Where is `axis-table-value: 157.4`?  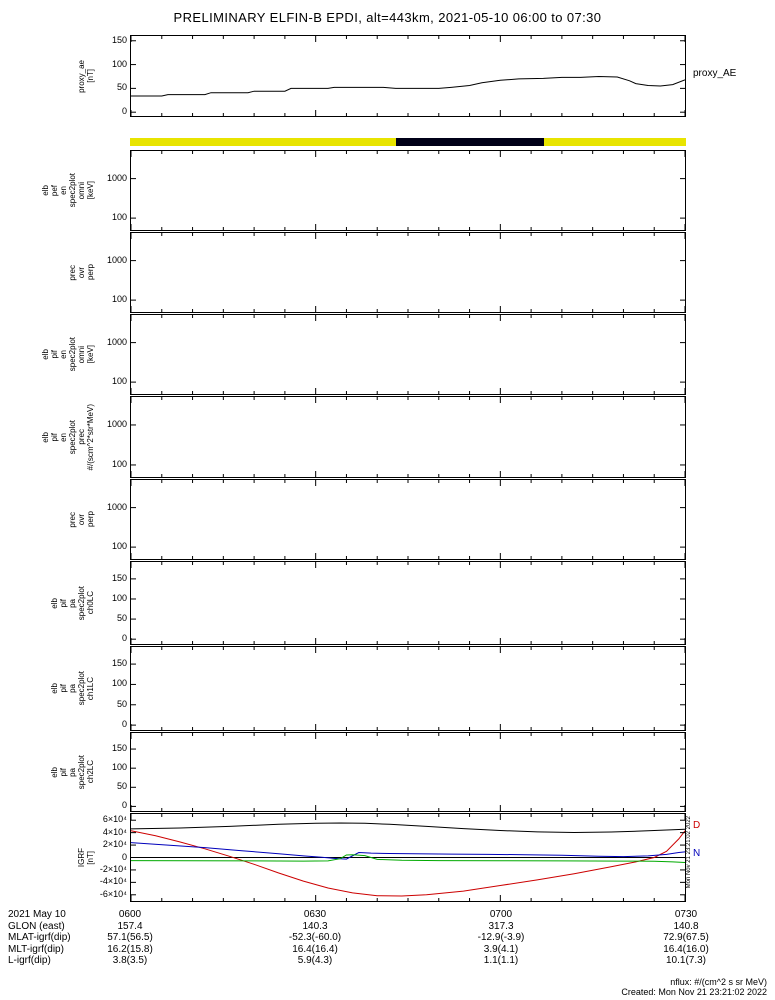
axis-table-value: 157.4 is located at coordinates (130, 926).